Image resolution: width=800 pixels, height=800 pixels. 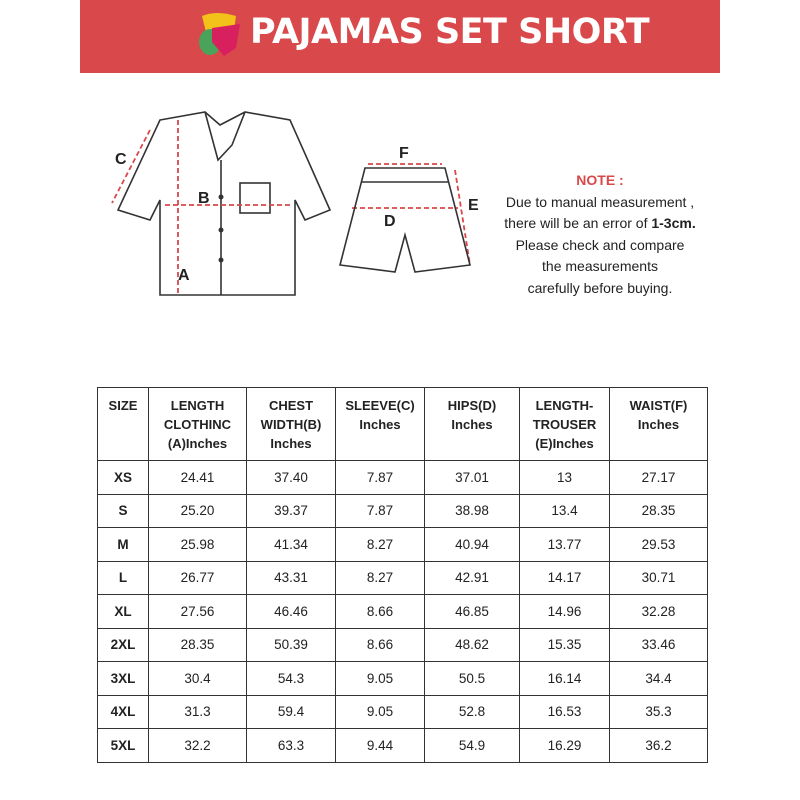 What do you see at coordinates (658, 424) in the screenshot?
I see `column-header: WAIST(F) Inches` at bounding box center [658, 424].